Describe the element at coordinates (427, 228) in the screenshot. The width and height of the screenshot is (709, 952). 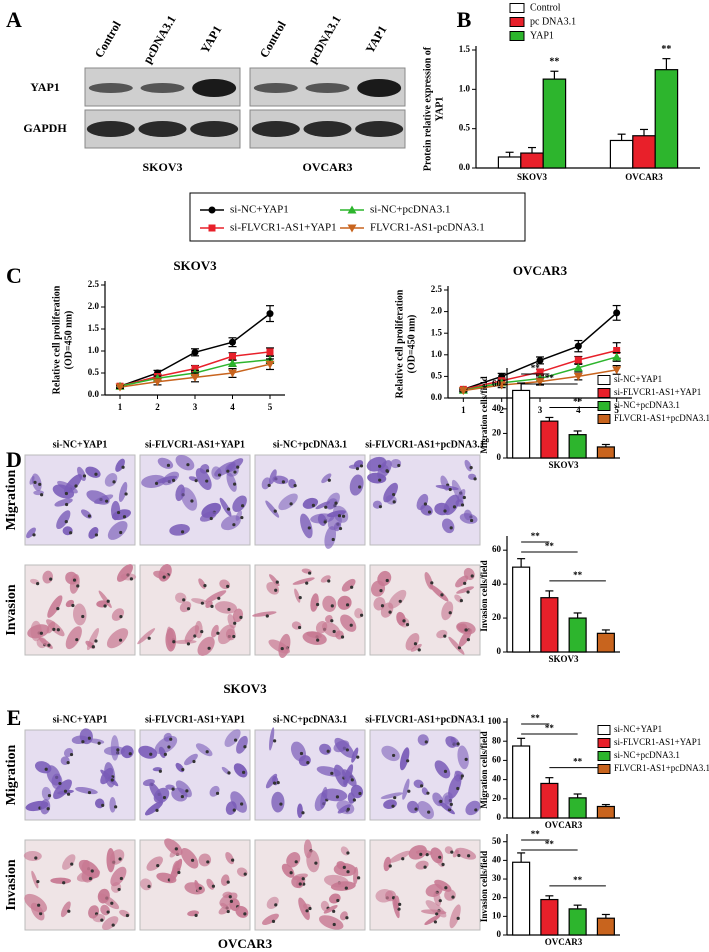
I see `legend-label: FLVCR1-AS1-pcDNA3.1` at that location.